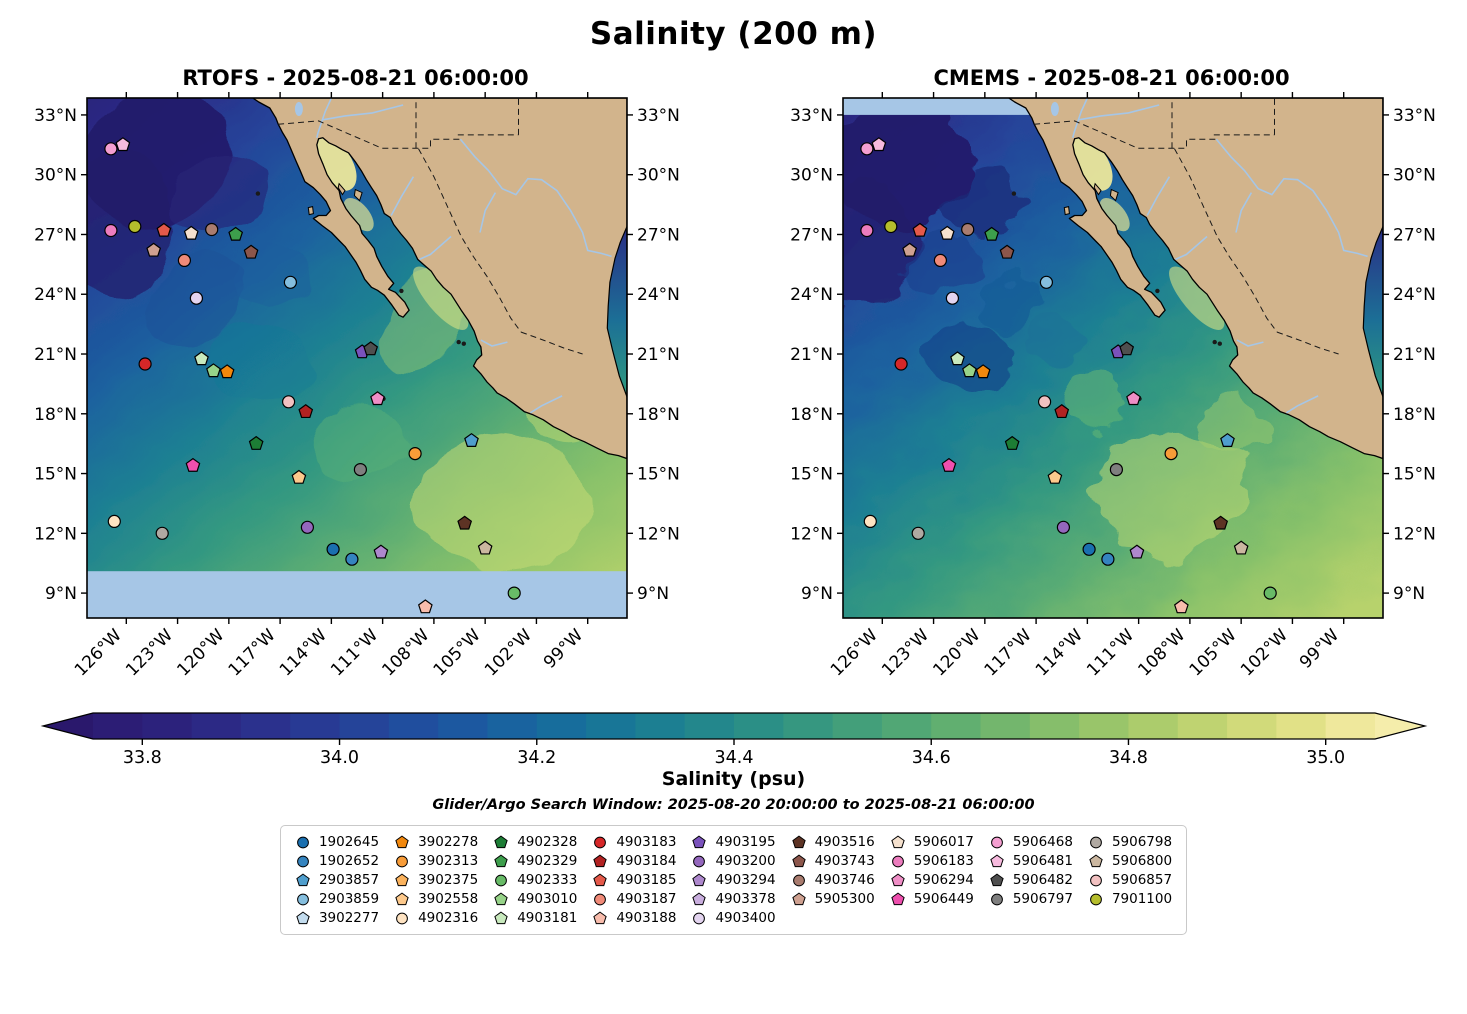 The image size is (1467, 1014). I want to click on legend-item-4903400: 4903400, so click(733, 918).